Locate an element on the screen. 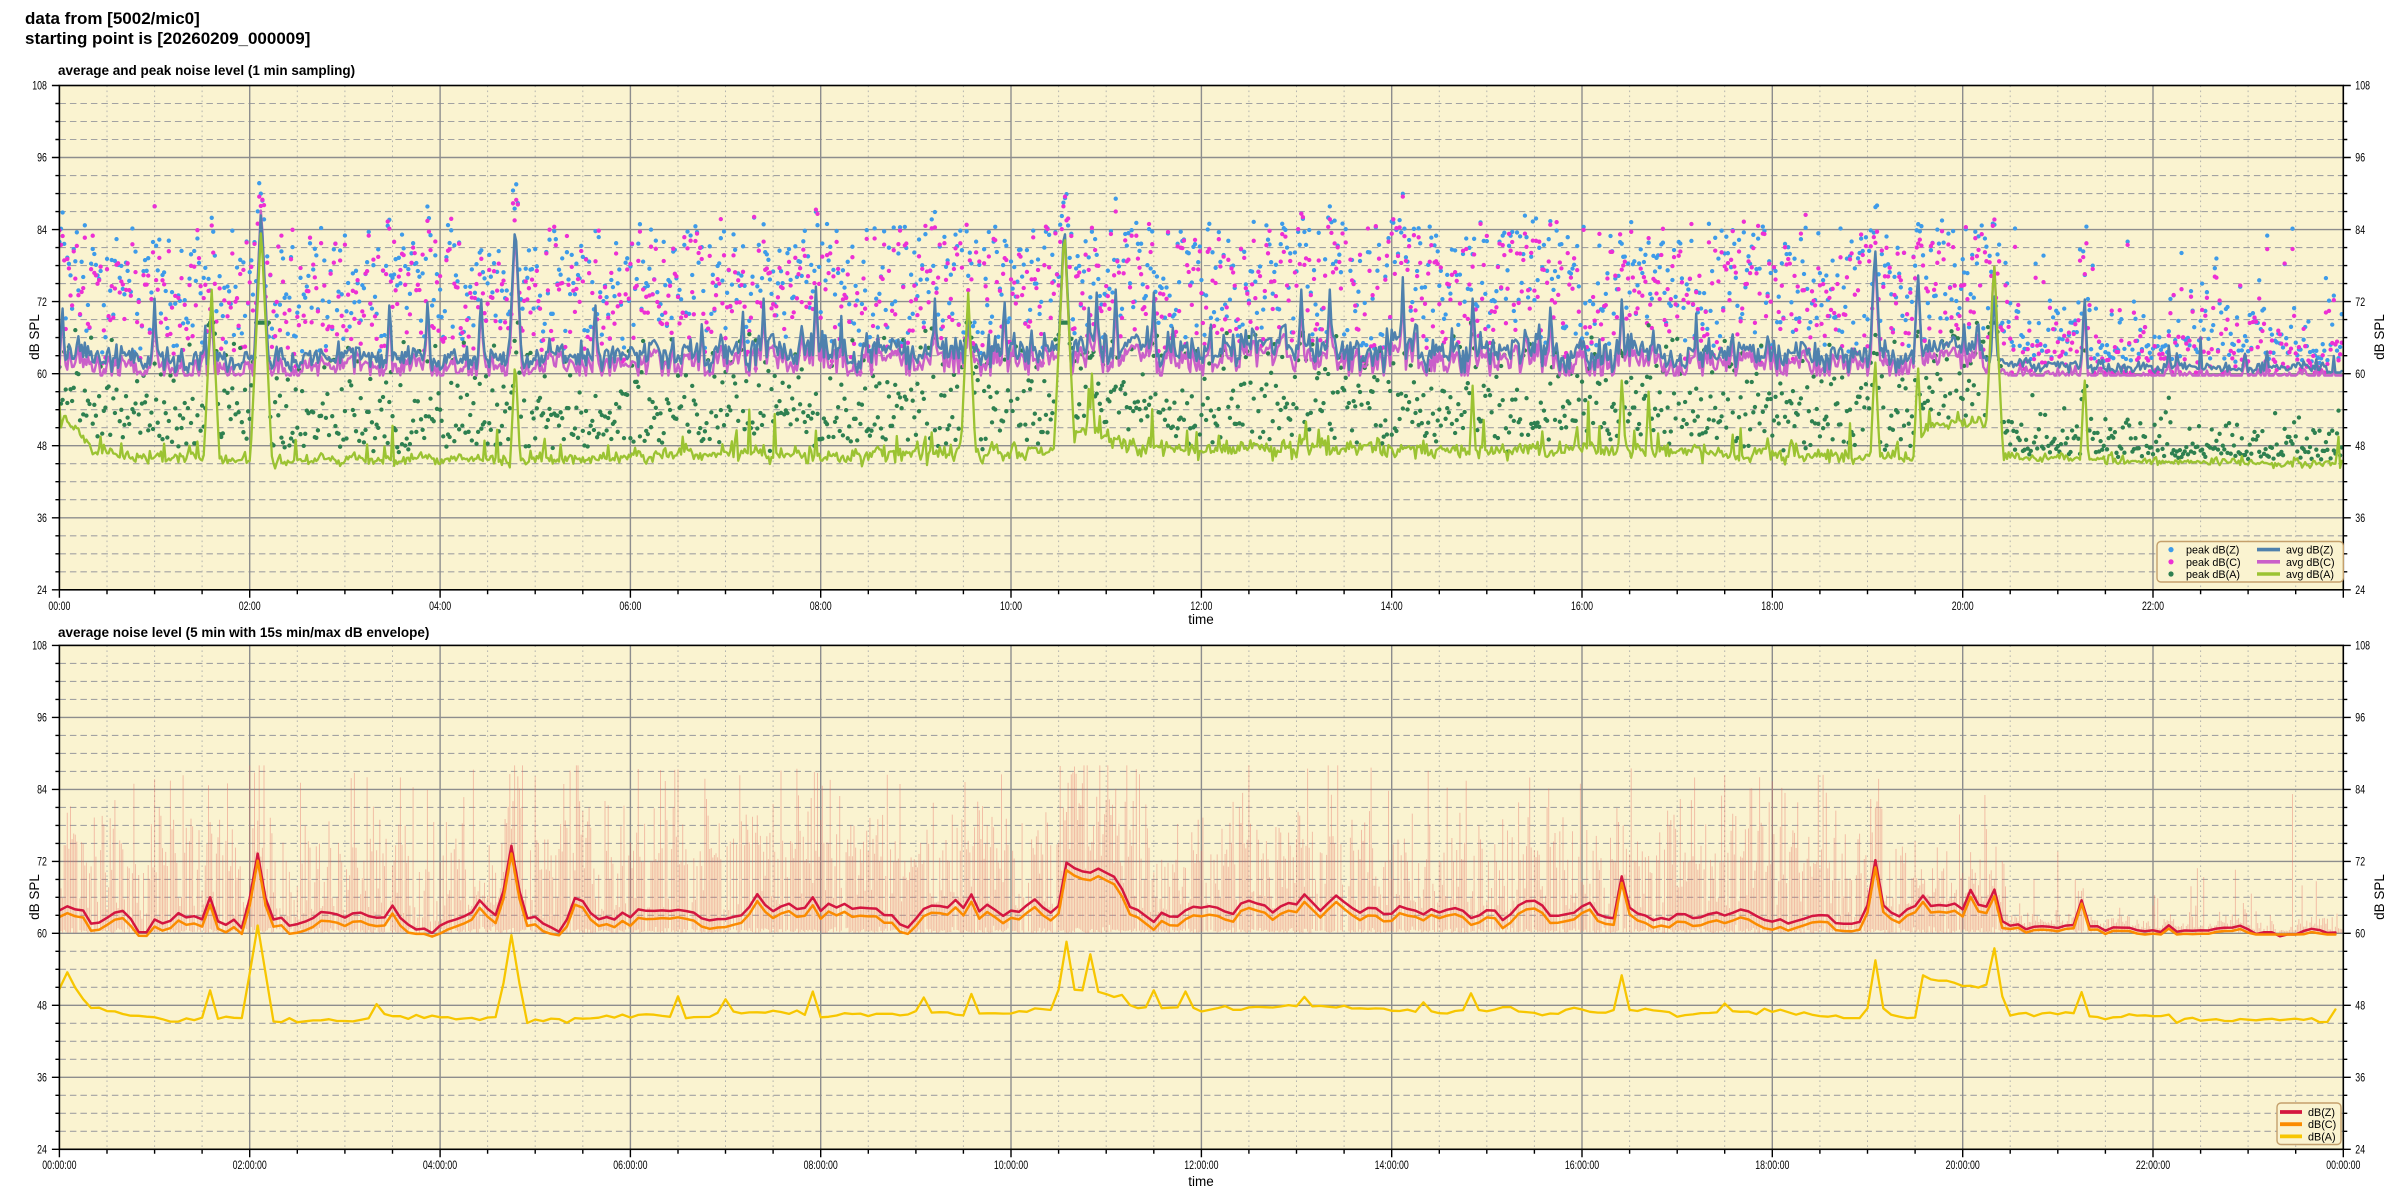  svg-text: 00:00 is located at coordinates (59, 607).